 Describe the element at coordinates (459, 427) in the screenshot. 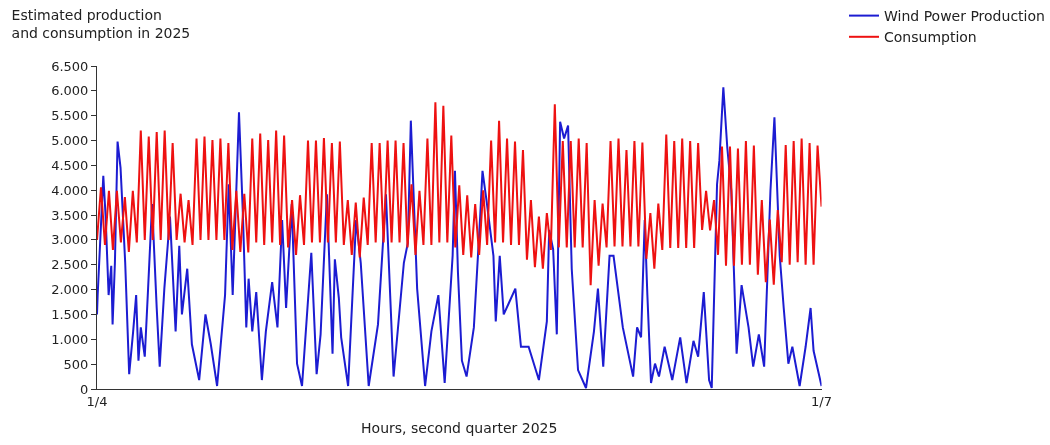

I see `x-axis-title: Hours, second quarter 2025` at that location.